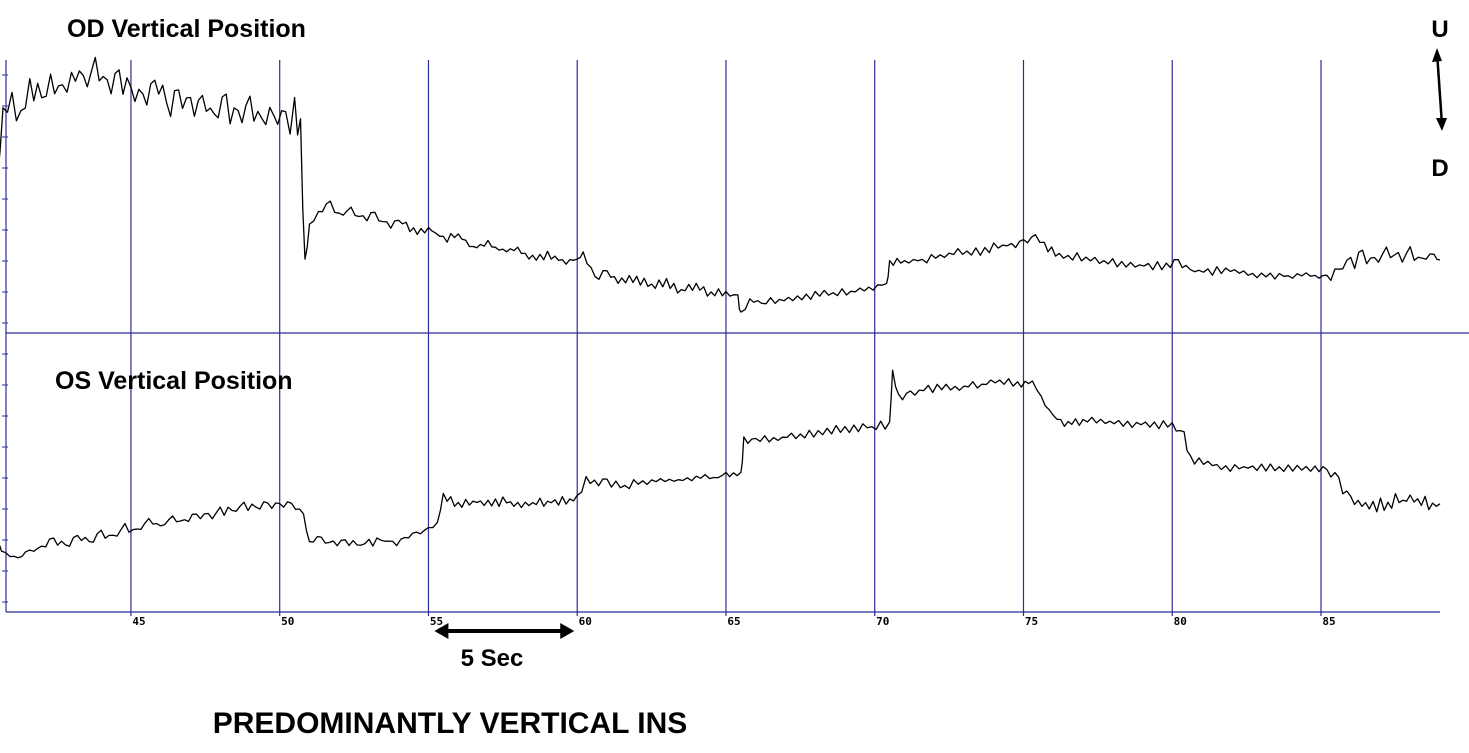 The height and width of the screenshot is (753, 1469). I want to click on direction-indicator: U D, so click(1439, 99).